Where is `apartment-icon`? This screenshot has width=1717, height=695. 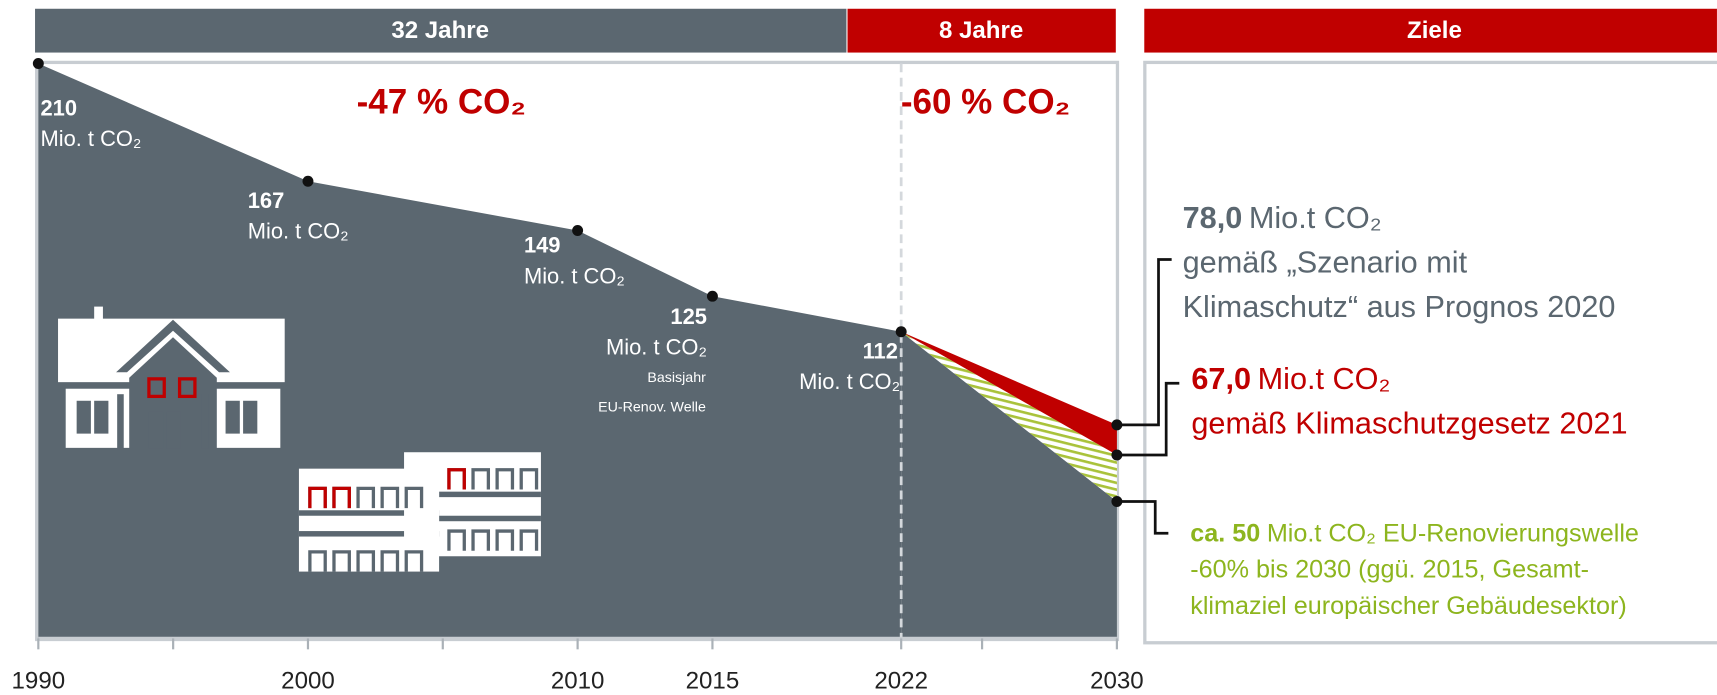 apartment-icon is located at coordinates (419, 512).